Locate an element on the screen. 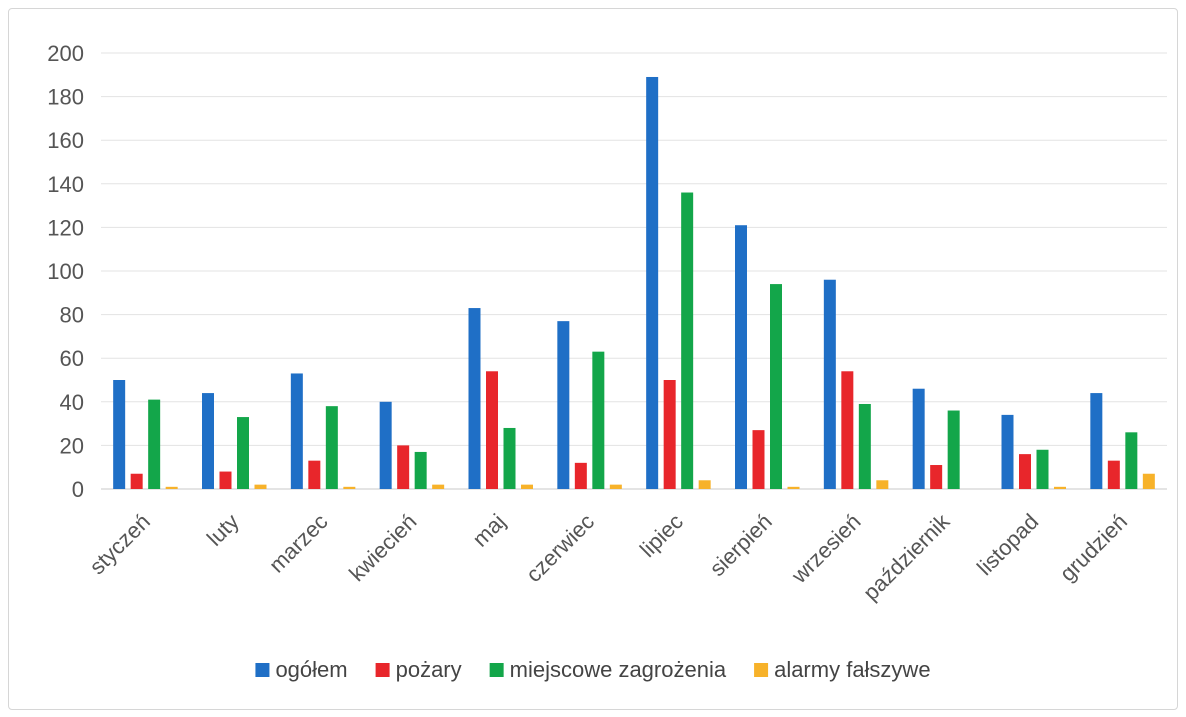 Image resolution: width=1186 pixels, height=717 pixels. y-tick-label: 100 is located at coordinates (65, 271).